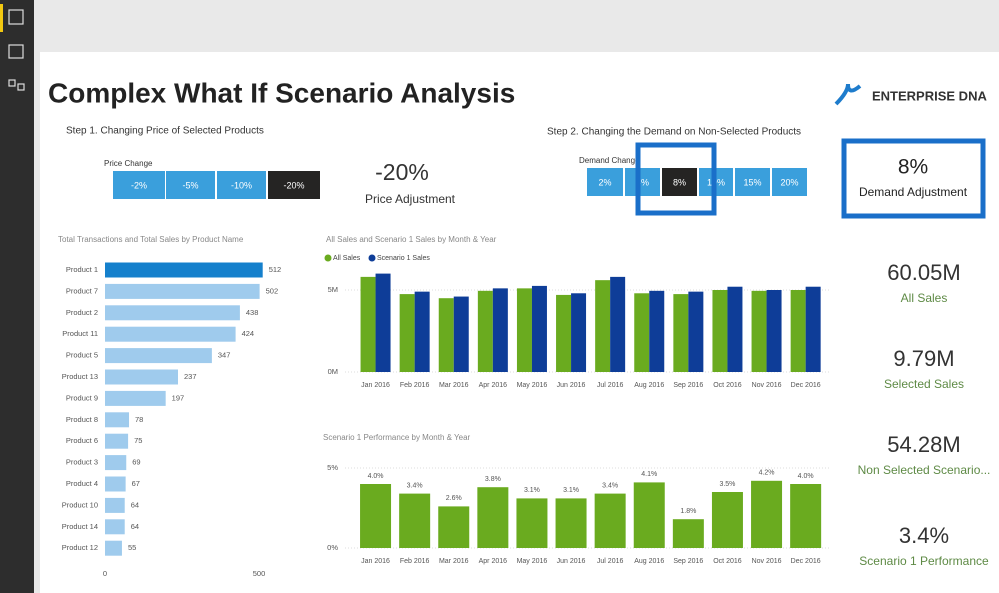 This screenshot has height=593, width=999. Describe the element at coordinates (532, 490) in the screenshot. I see `data-label: 3.1%` at that location.